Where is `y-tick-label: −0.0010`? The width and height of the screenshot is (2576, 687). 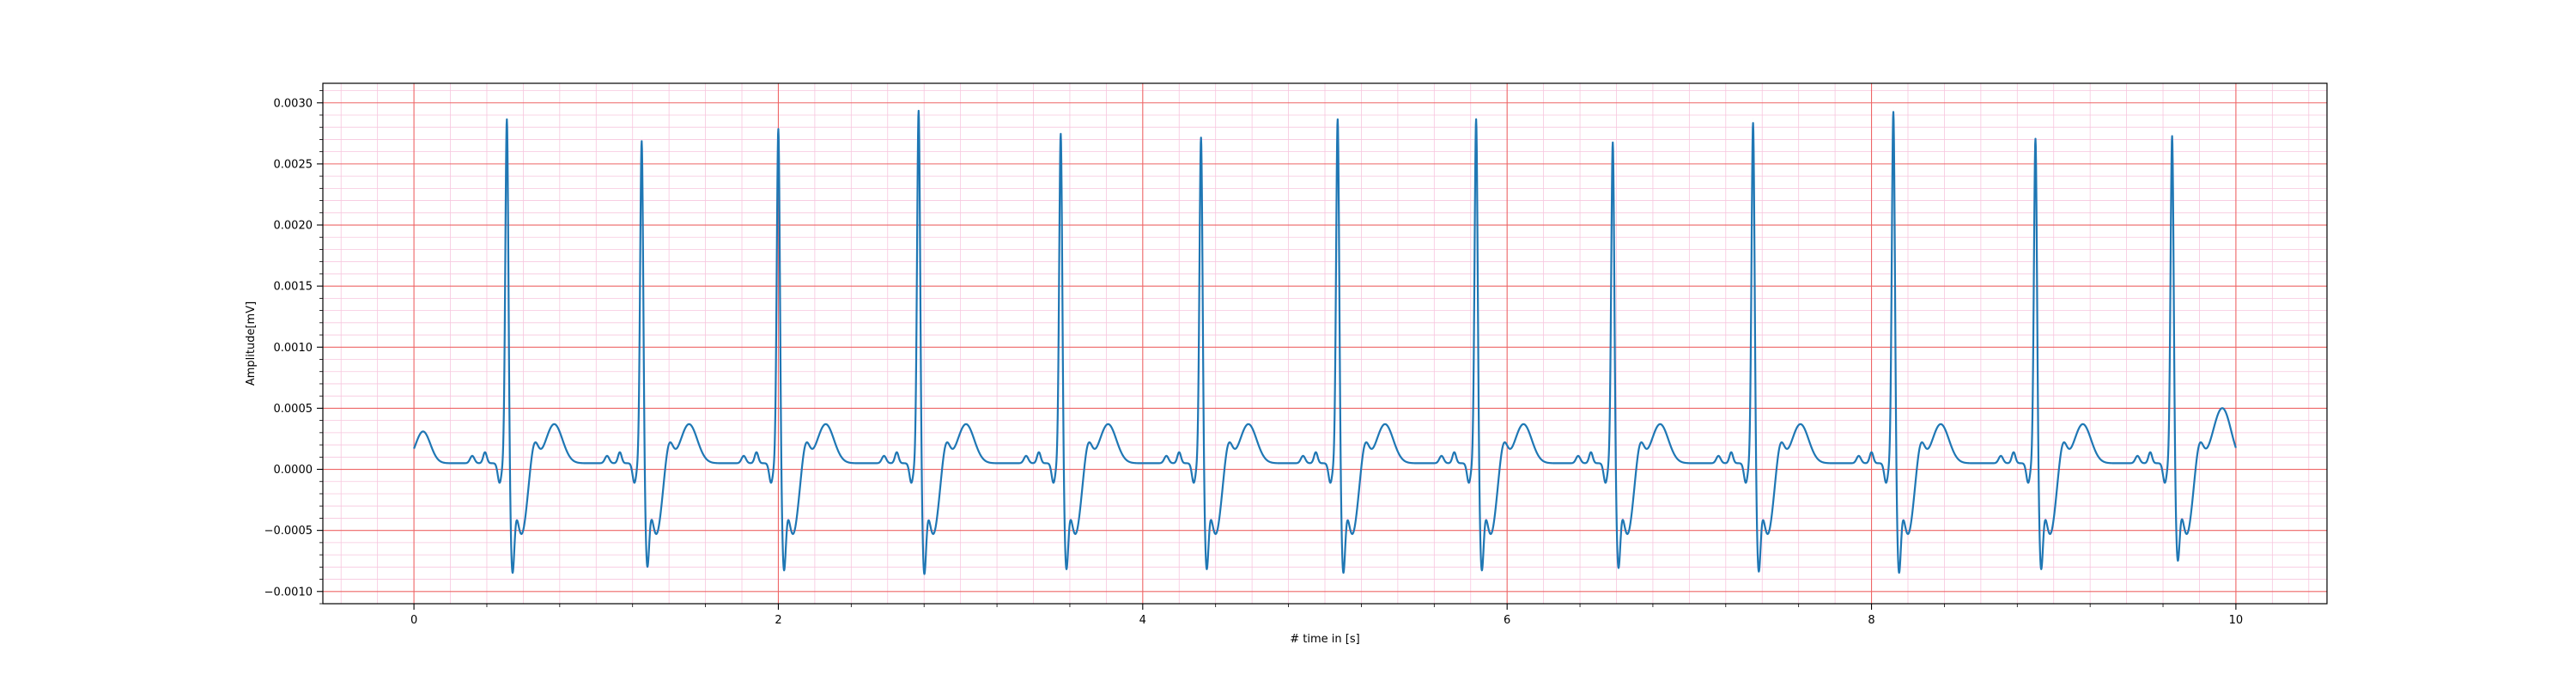 y-tick-label: −0.0010 is located at coordinates (289, 592).